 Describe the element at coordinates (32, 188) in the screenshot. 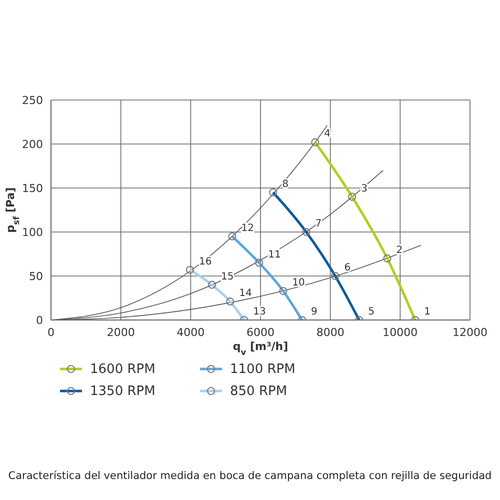

I see `y-tick-label: 150` at that location.